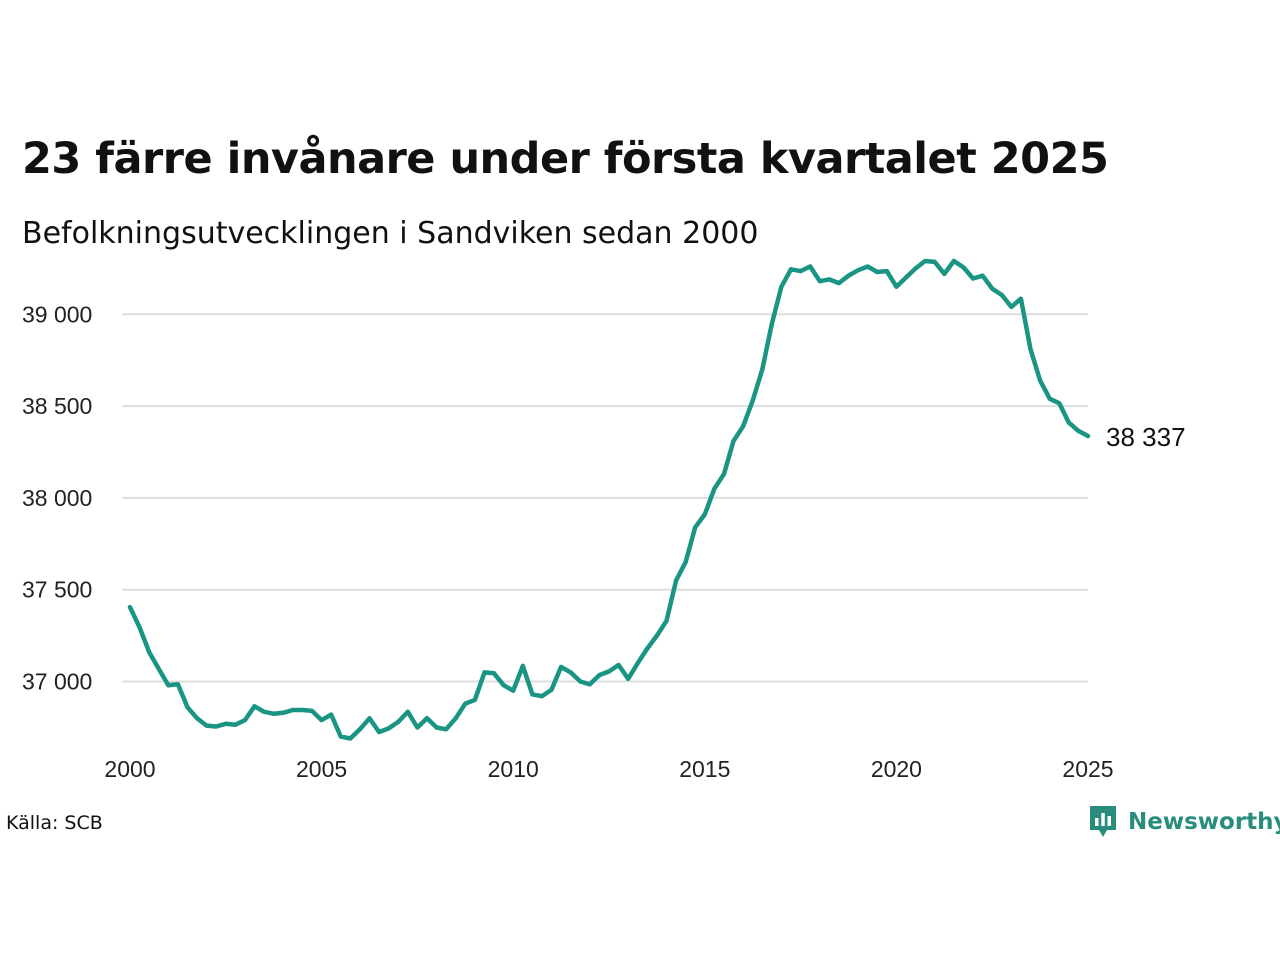  Describe the element at coordinates (321, 769) in the screenshot. I see `x-tick-label: 2005` at that location.